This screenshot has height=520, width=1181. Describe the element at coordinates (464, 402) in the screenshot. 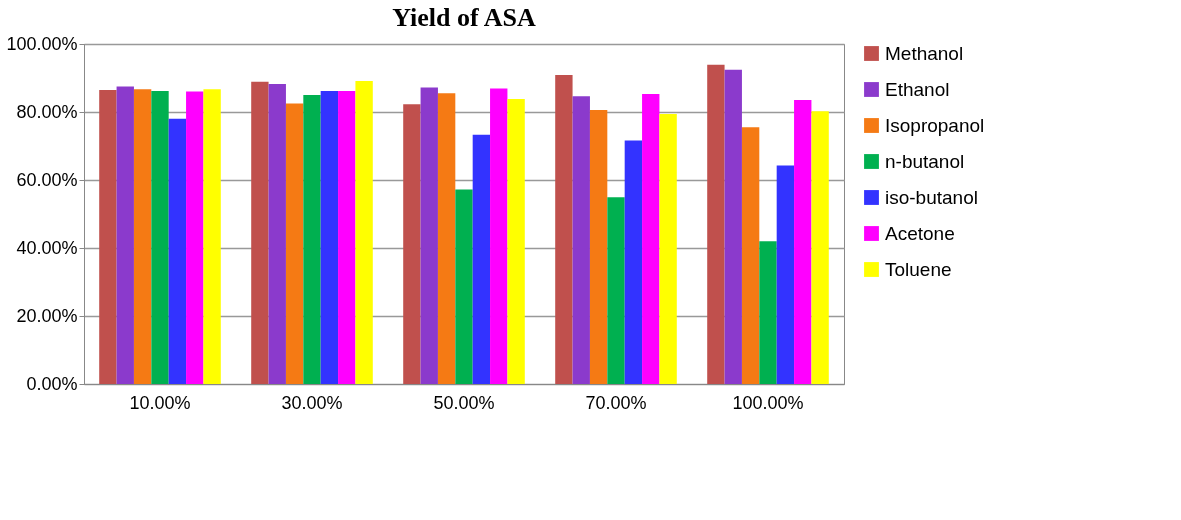

I see `x-tick-label: 50.00%` at that location.